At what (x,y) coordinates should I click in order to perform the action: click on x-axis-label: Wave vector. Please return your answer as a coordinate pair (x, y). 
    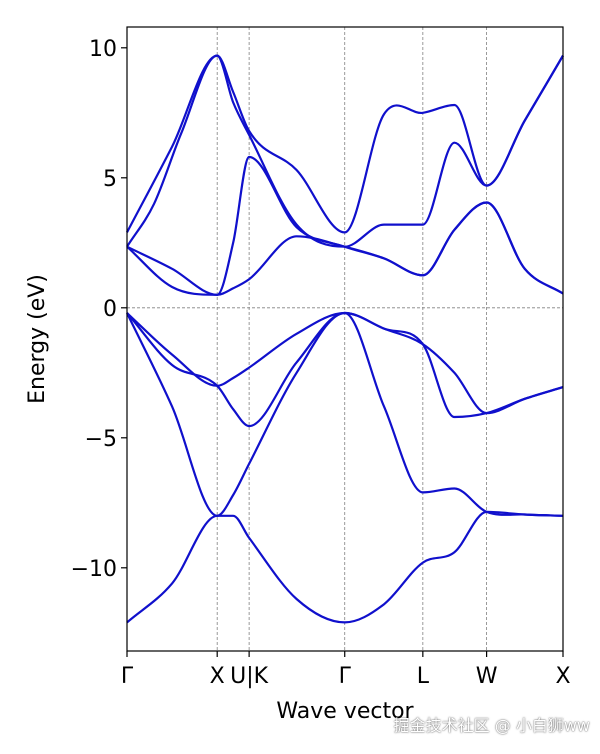
    Looking at the image, I should click on (345, 711).